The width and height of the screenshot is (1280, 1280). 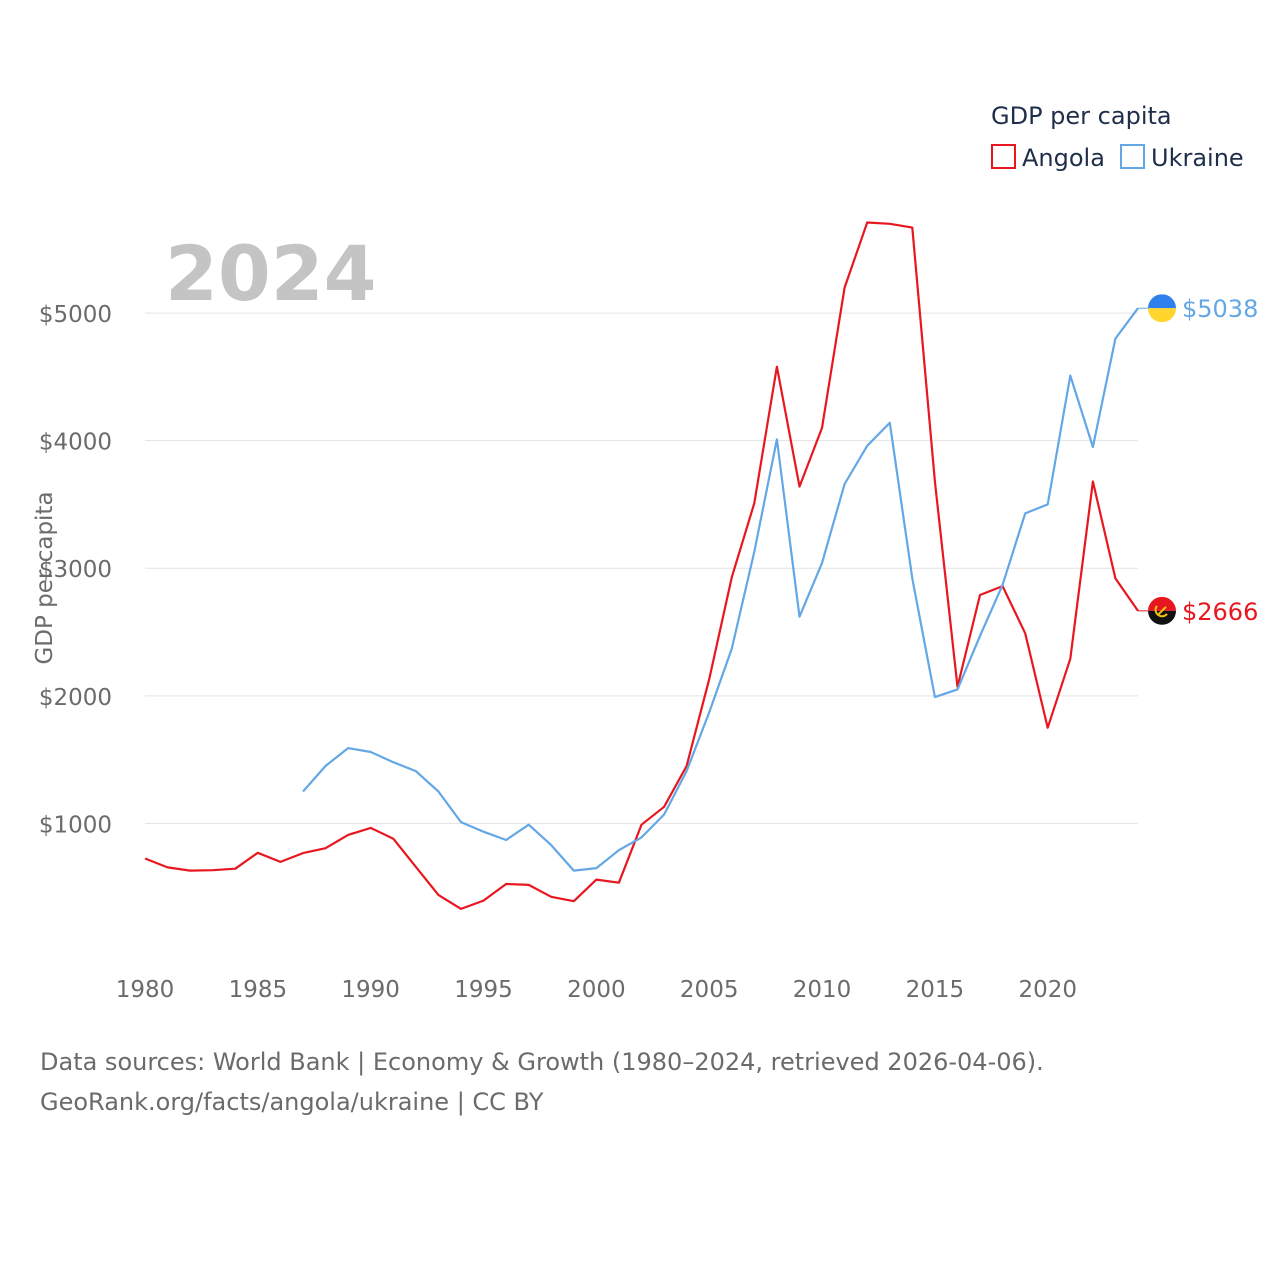 What do you see at coordinates (1003, 156) in the screenshot?
I see `legend-swatch-angola` at bounding box center [1003, 156].